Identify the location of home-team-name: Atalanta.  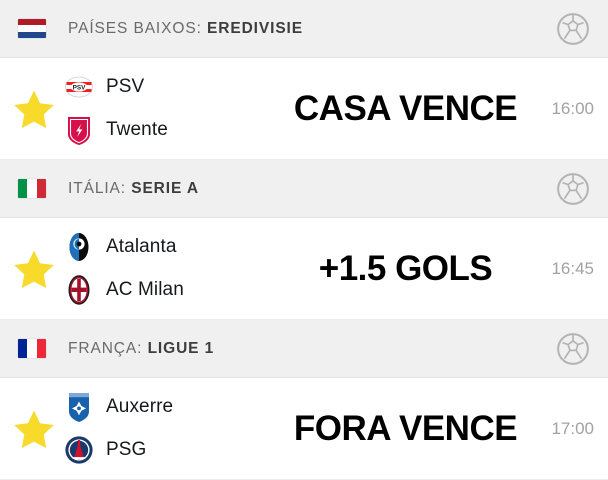
(141, 246).